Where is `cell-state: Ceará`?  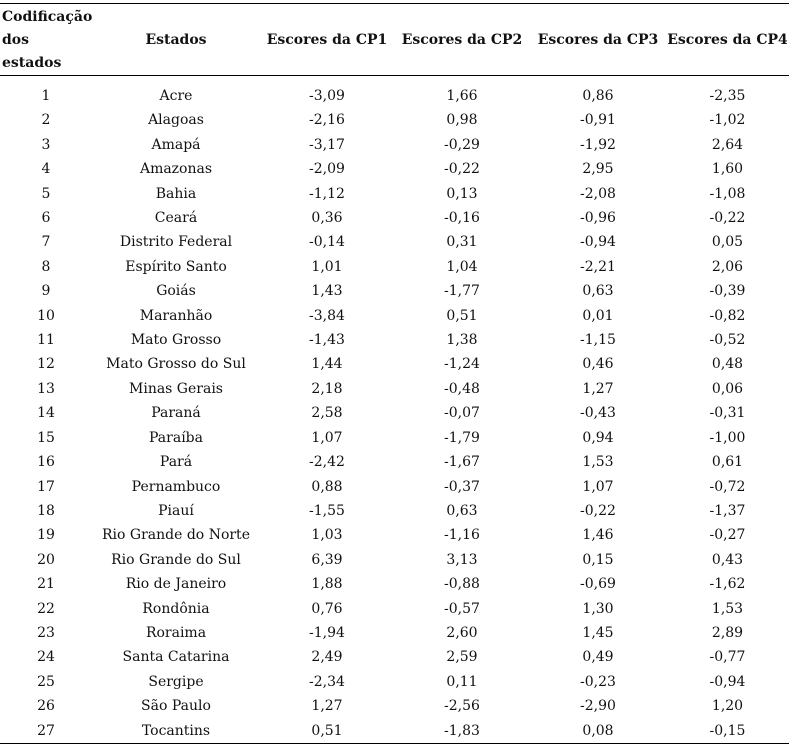 cell-state: Ceará is located at coordinates (176, 218).